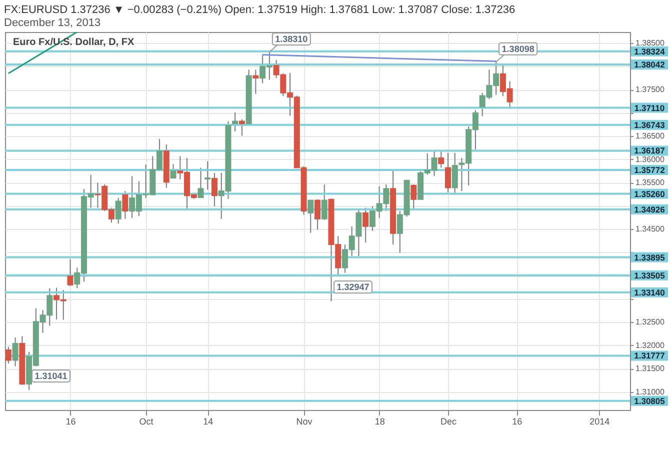  What do you see at coordinates (650, 229) in the screenshot?
I see `y-tick-label: 1.34500` at bounding box center [650, 229].